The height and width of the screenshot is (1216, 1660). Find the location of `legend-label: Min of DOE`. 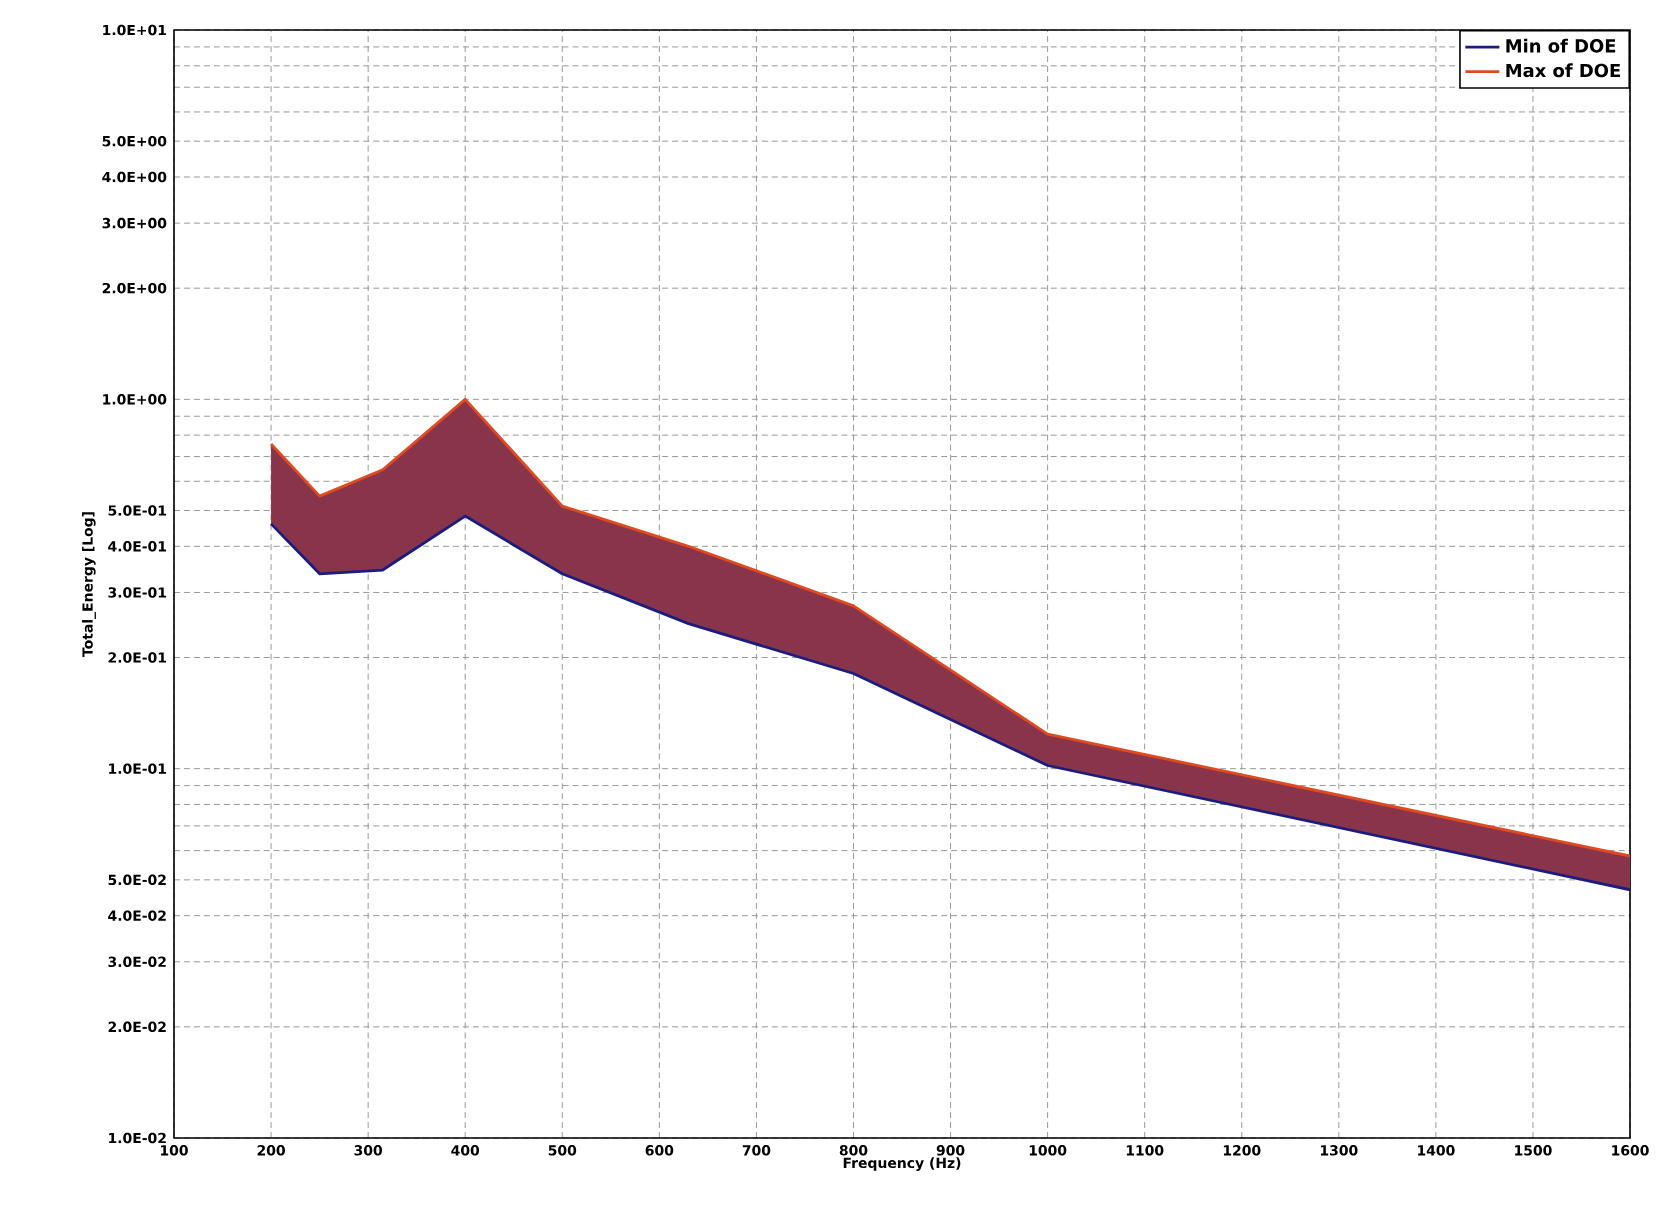

legend-label: Min of DOE is located at coordinates (1561, 45).